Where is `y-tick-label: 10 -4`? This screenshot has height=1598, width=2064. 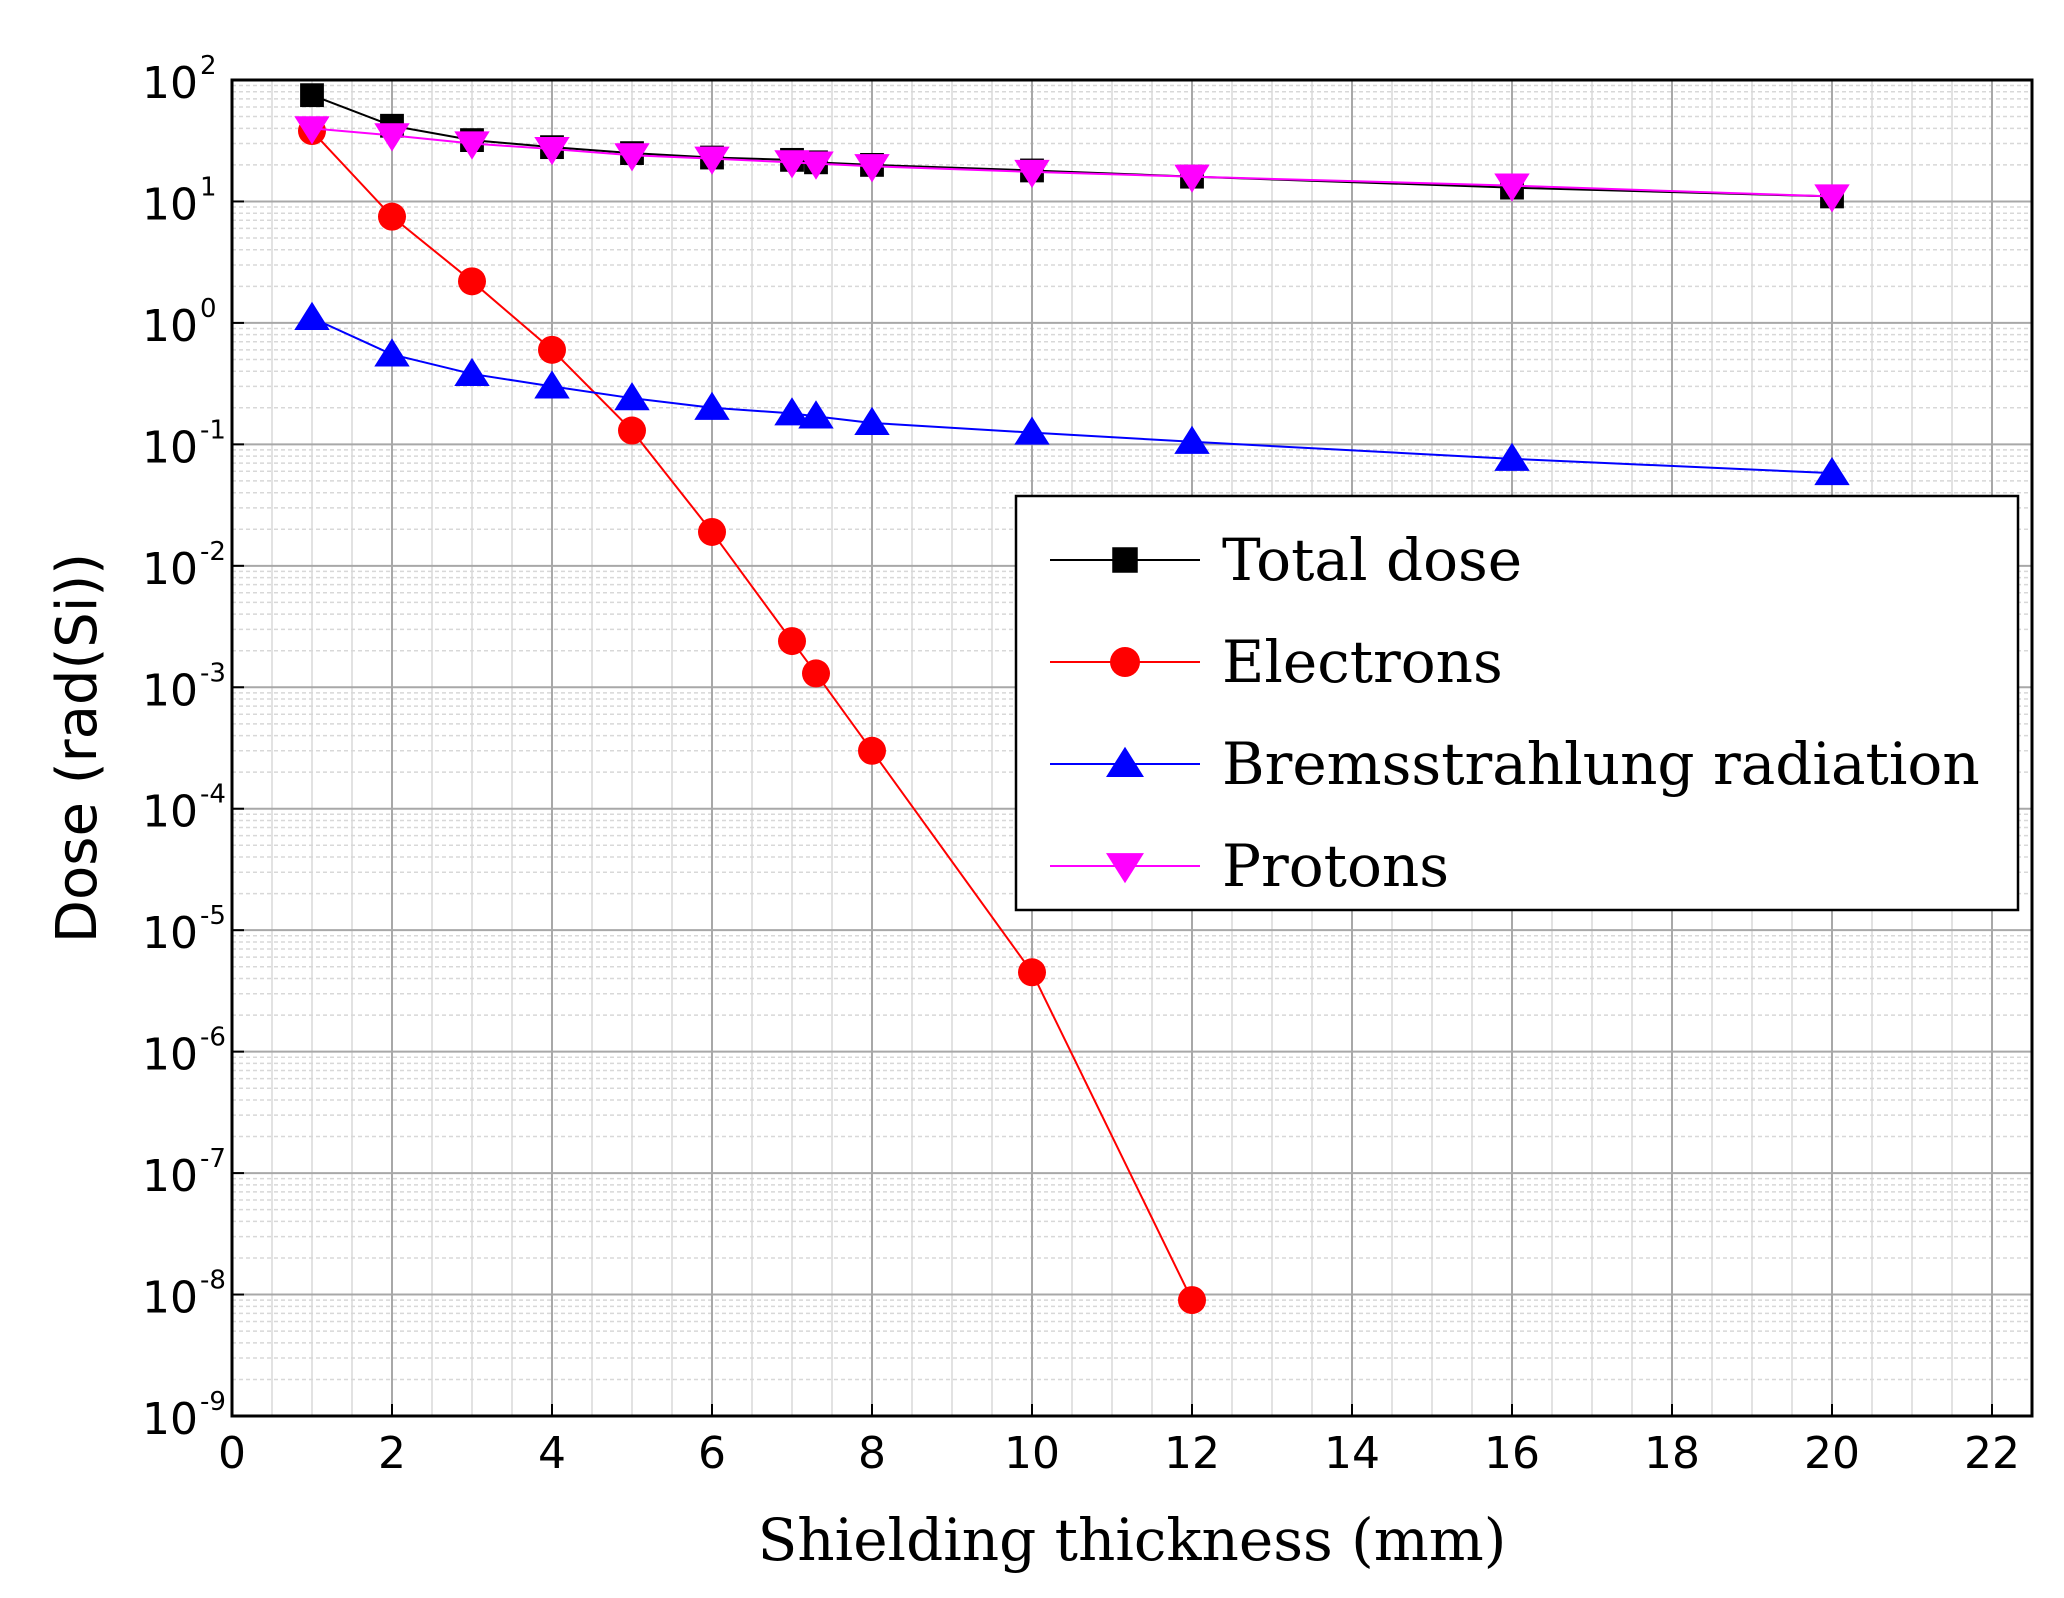
y-tick-label: 10 -4 is located at coordinates (184, 809).